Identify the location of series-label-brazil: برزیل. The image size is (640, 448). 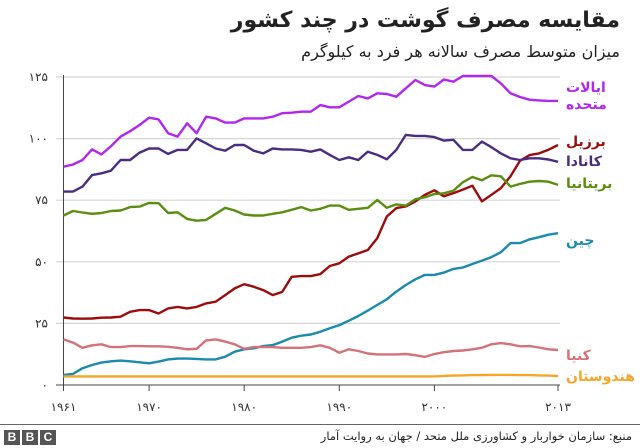
(586, 142).